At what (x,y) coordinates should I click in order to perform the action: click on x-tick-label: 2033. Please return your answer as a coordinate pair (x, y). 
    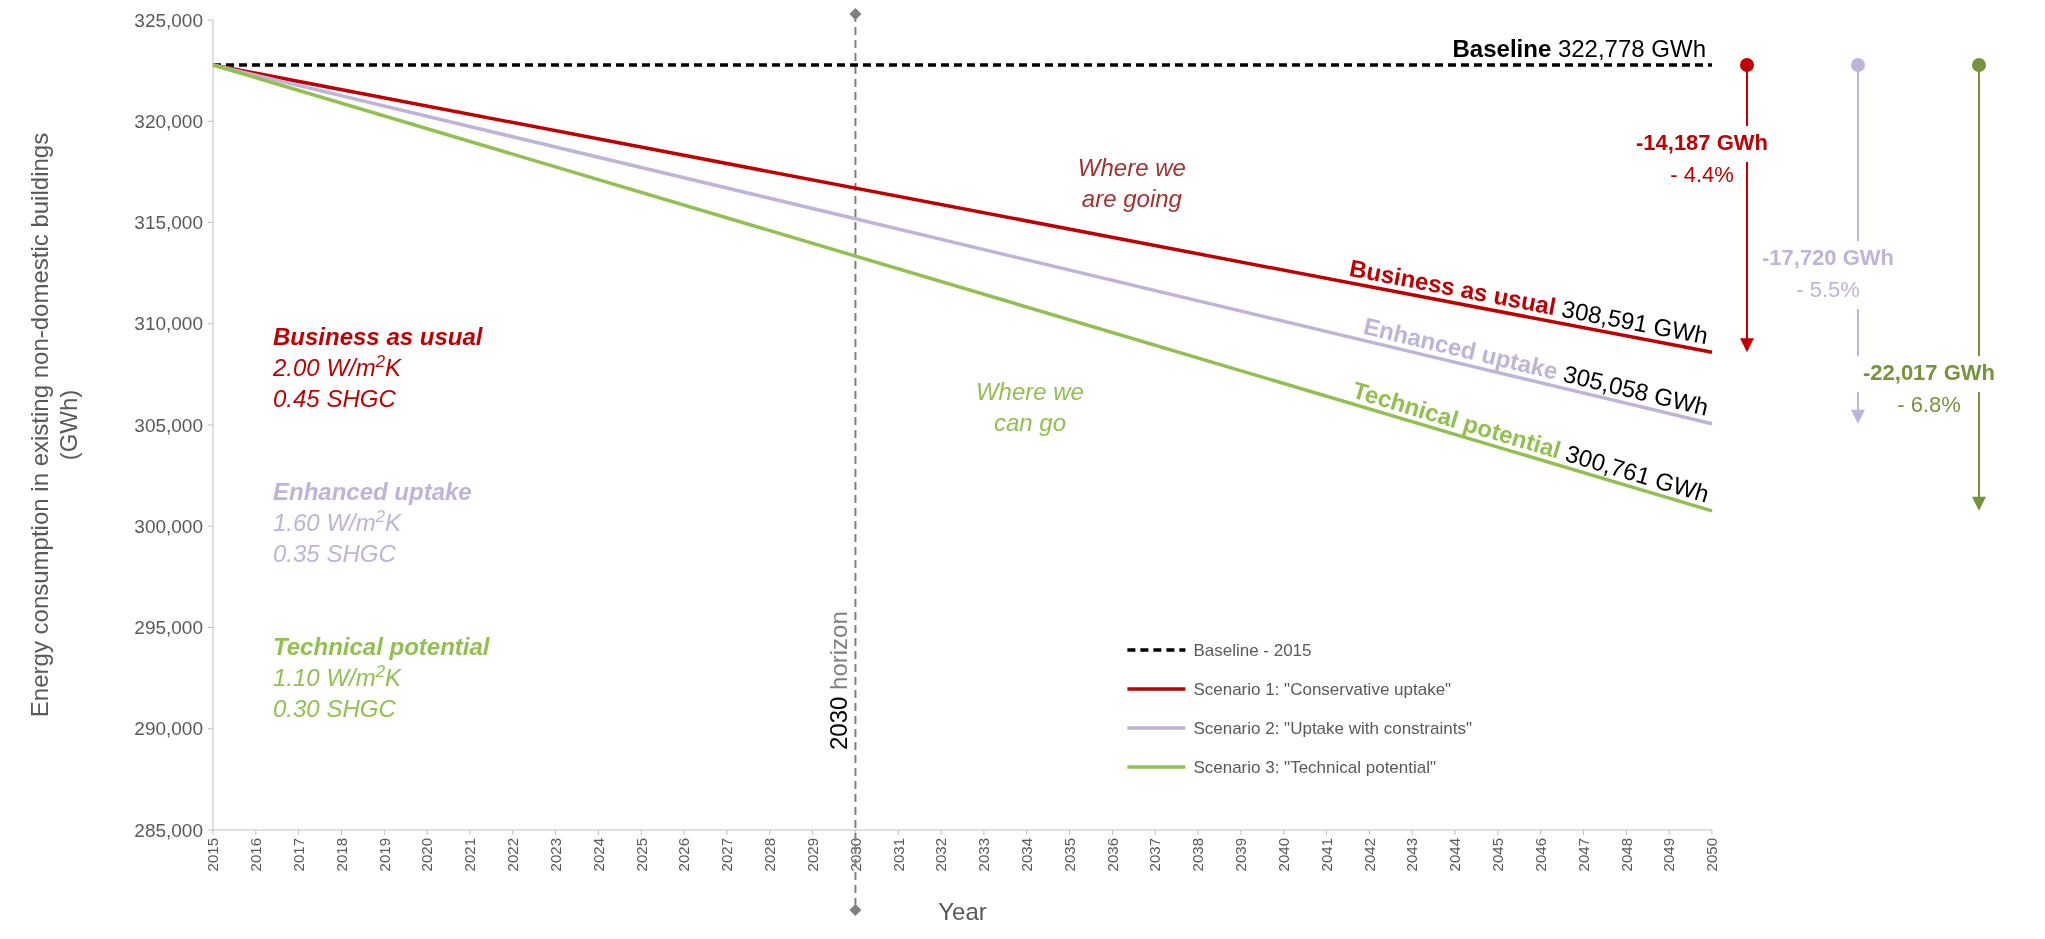
    Looking at the image, I should click on (984, 855).